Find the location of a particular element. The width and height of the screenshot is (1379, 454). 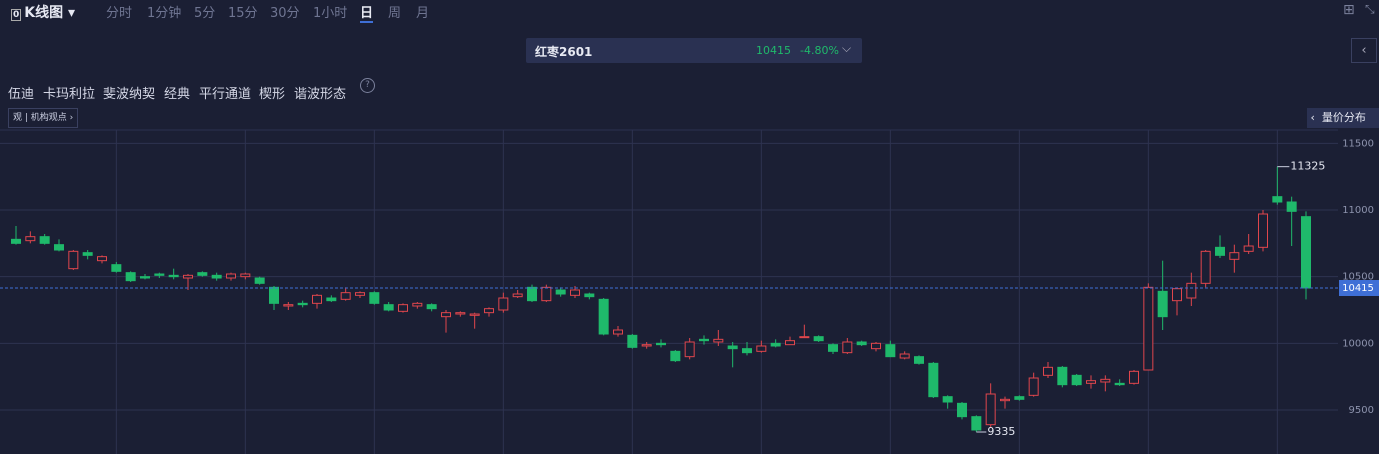

views-button: 观 | 机构观点 › is located at coordinates (43, 118).